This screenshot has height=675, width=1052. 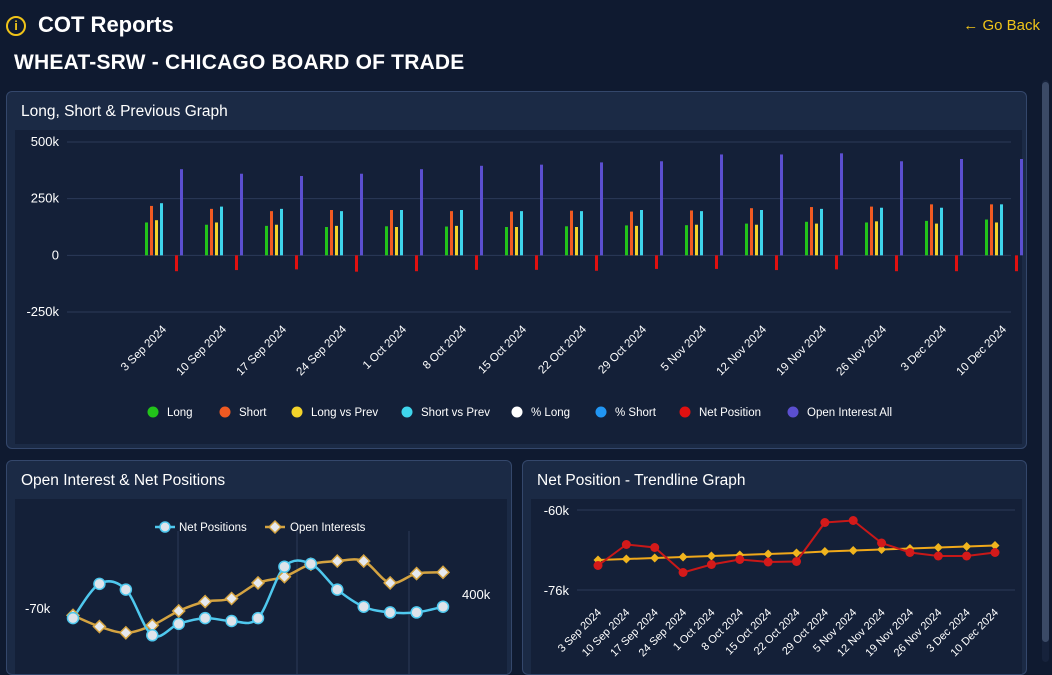 What do you see at coordinates (16, 26) in the screenshot?
I see `info-circle-icon: i` at bounding box center [16, 26].